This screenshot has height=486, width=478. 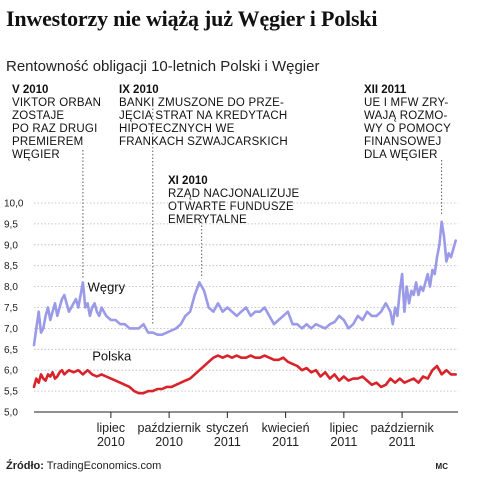 I want to click on annotation-line: WY O POMOCY, so click(x=407, y=129).